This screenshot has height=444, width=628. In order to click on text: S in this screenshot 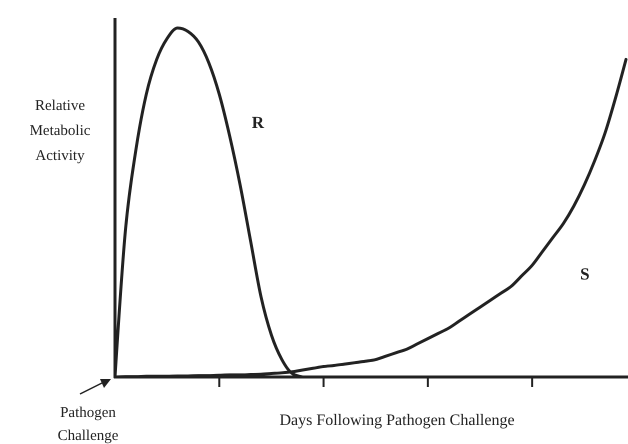, I will do `click(585, 274)`.